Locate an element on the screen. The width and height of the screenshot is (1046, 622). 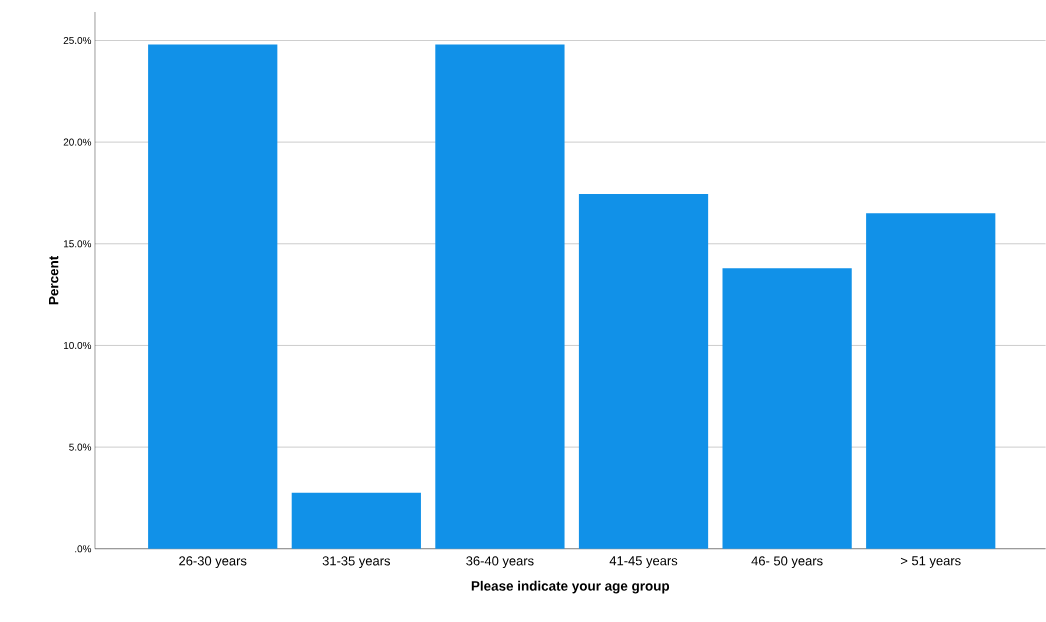
y-tick-label: .0% is located at coordinates (83, 549).